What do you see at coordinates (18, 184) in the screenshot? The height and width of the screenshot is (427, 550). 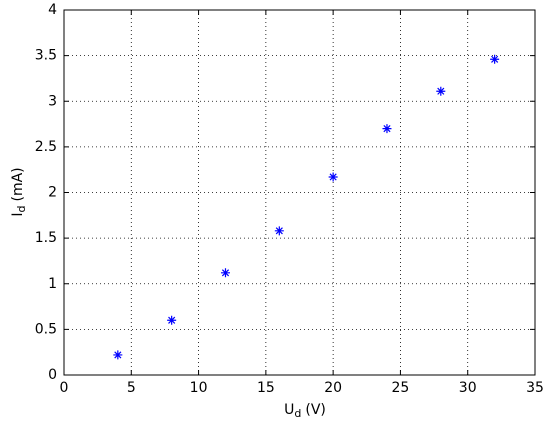 I see `y-label-unit: (mA)` at bounding box center [18, 184].